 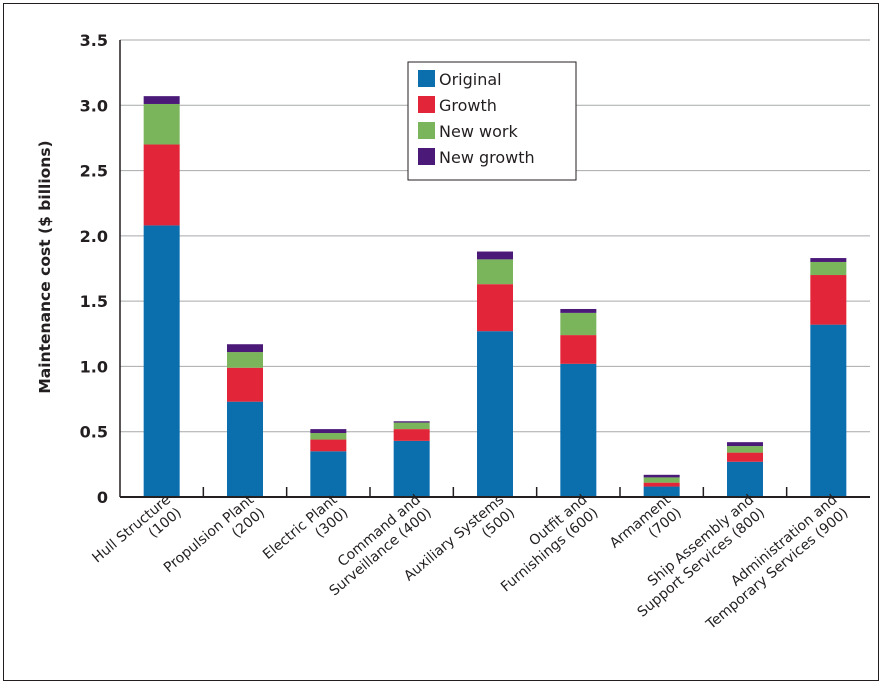 I want to click on category-label: Propulsion Plant(200), so click(x=214, y=534).